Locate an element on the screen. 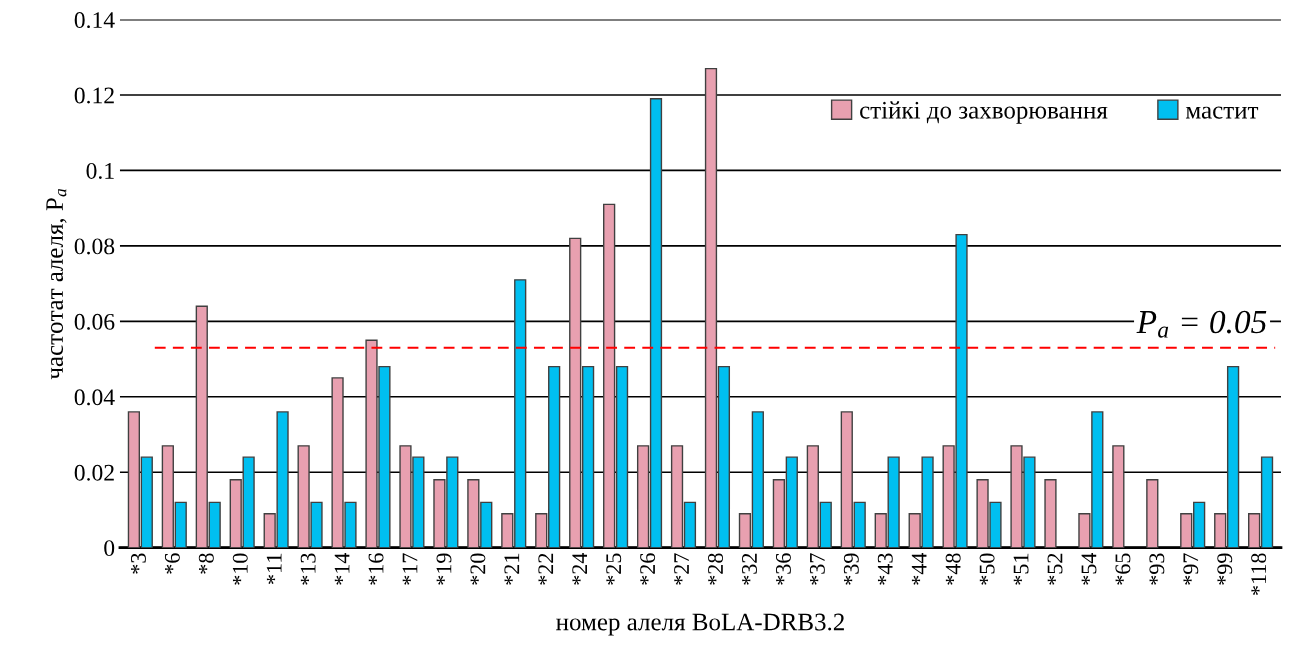 The width and height of the screenshot is (1290, 652). ref-line-label: P$_{a}$ = 0.05 is located at coordinates (1201, 324).